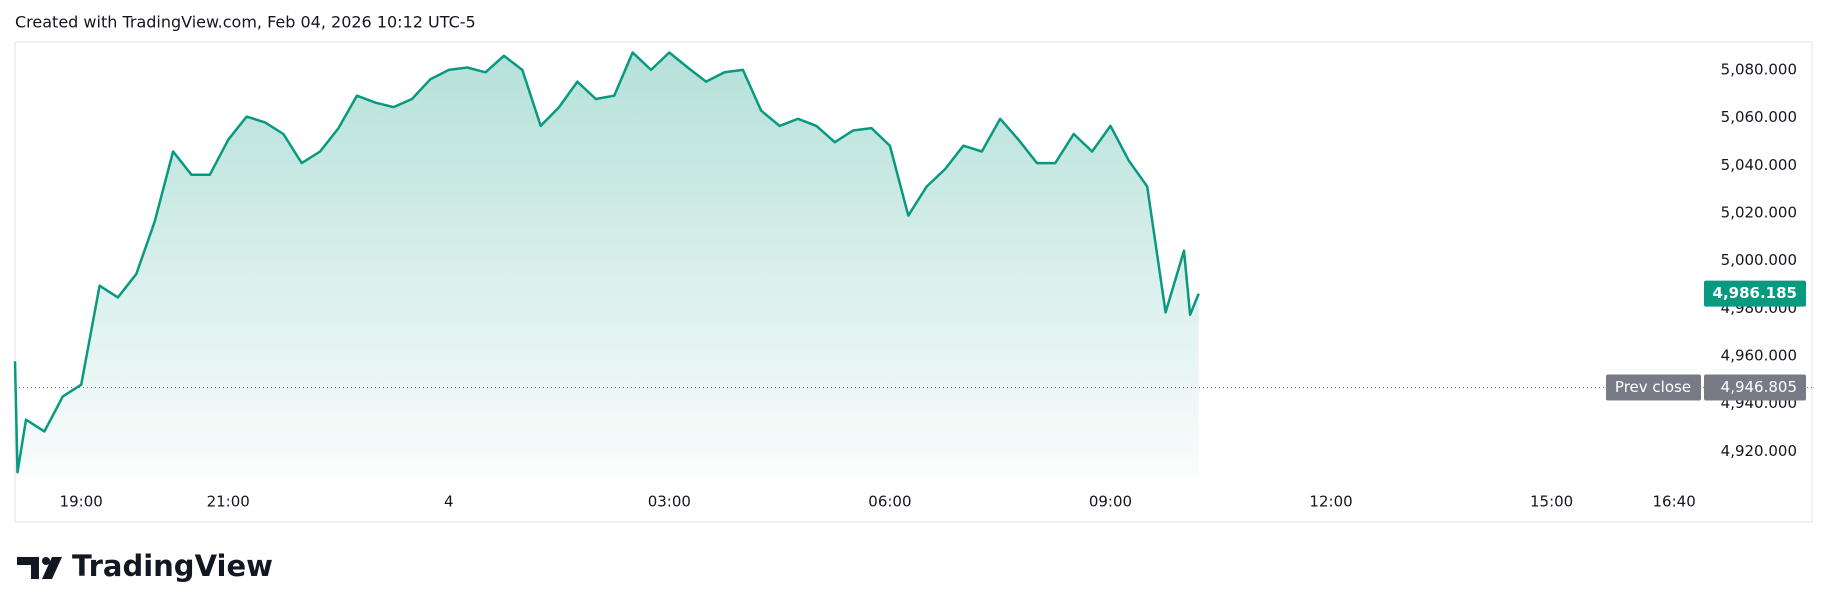 The width and height of the screenshot is (1830, 615). What do you see at coordinates (1759, 212) in the screenshot?
I see `y-tick-label: 5,020.000` at bounding box center [1759, 212].